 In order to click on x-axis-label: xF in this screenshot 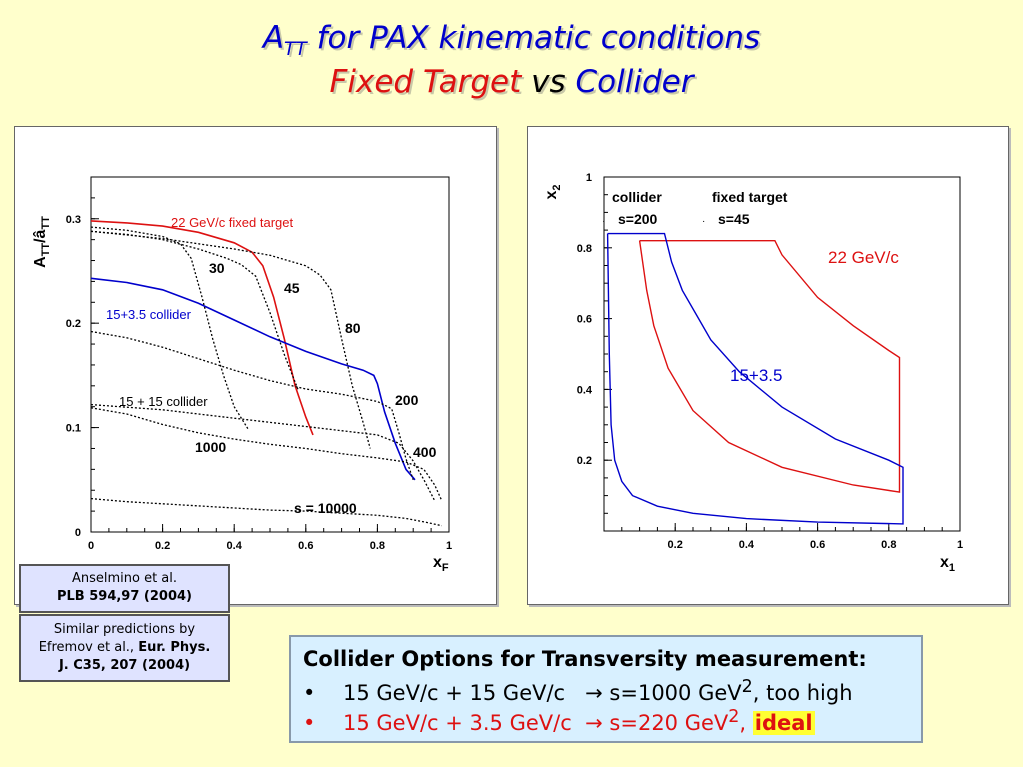, I will do `click(441, 564)`.